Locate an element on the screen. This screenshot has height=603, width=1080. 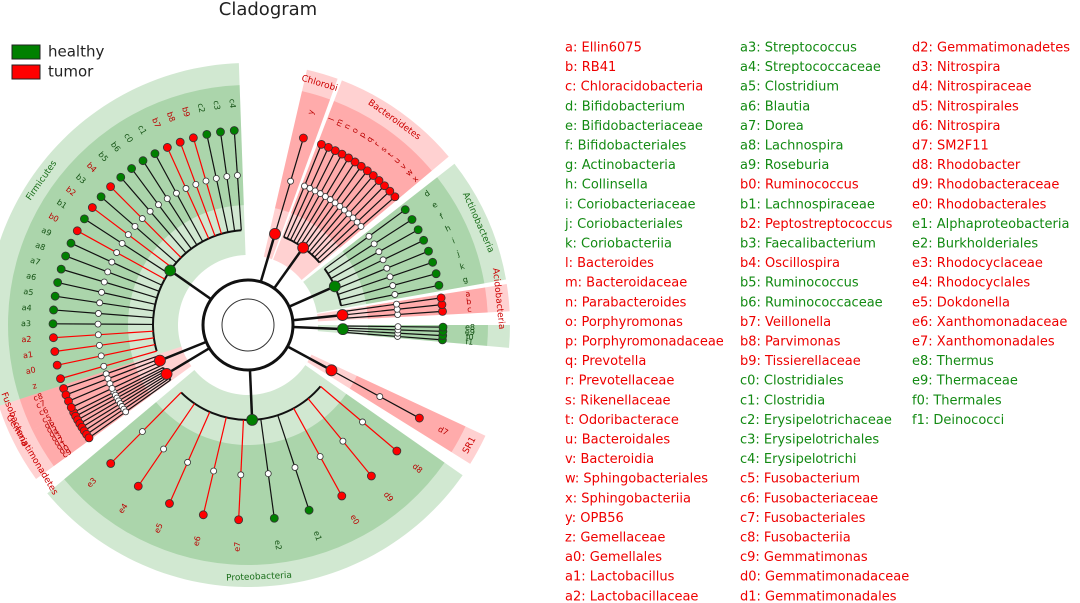
node-code: d is located at coordinates (426, 194).